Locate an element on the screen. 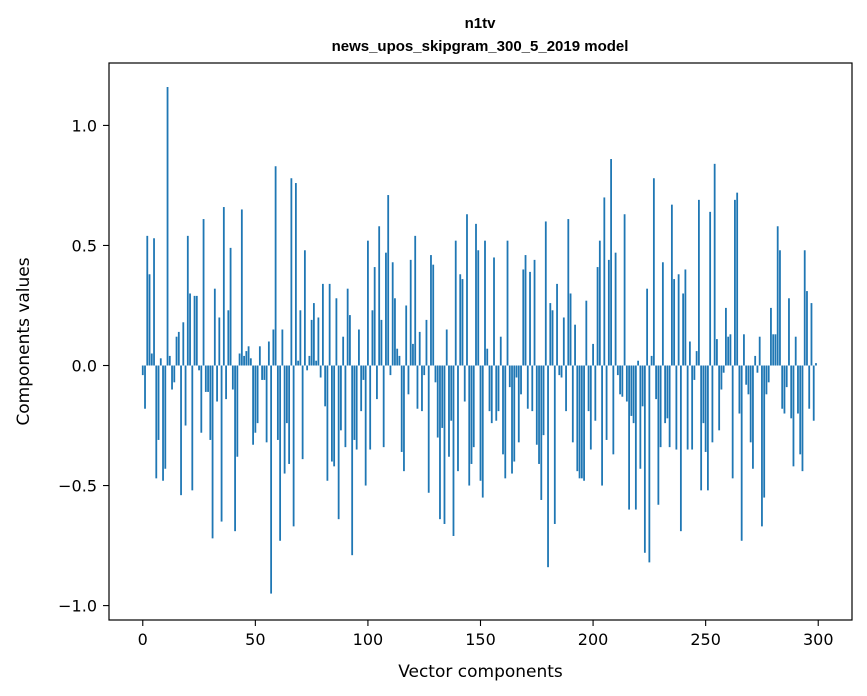 Image resolution: width=867 pixels, height=696 pixels. x-tick-label: 50 is located at coordinates (255, 639).